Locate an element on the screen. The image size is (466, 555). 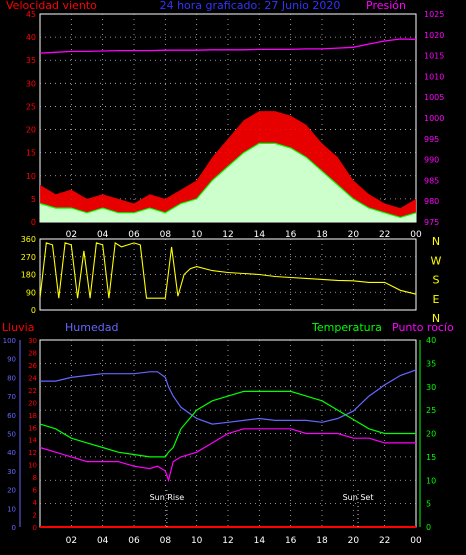
temperature-y-tick: 25 is located at coordinates (431, 410).